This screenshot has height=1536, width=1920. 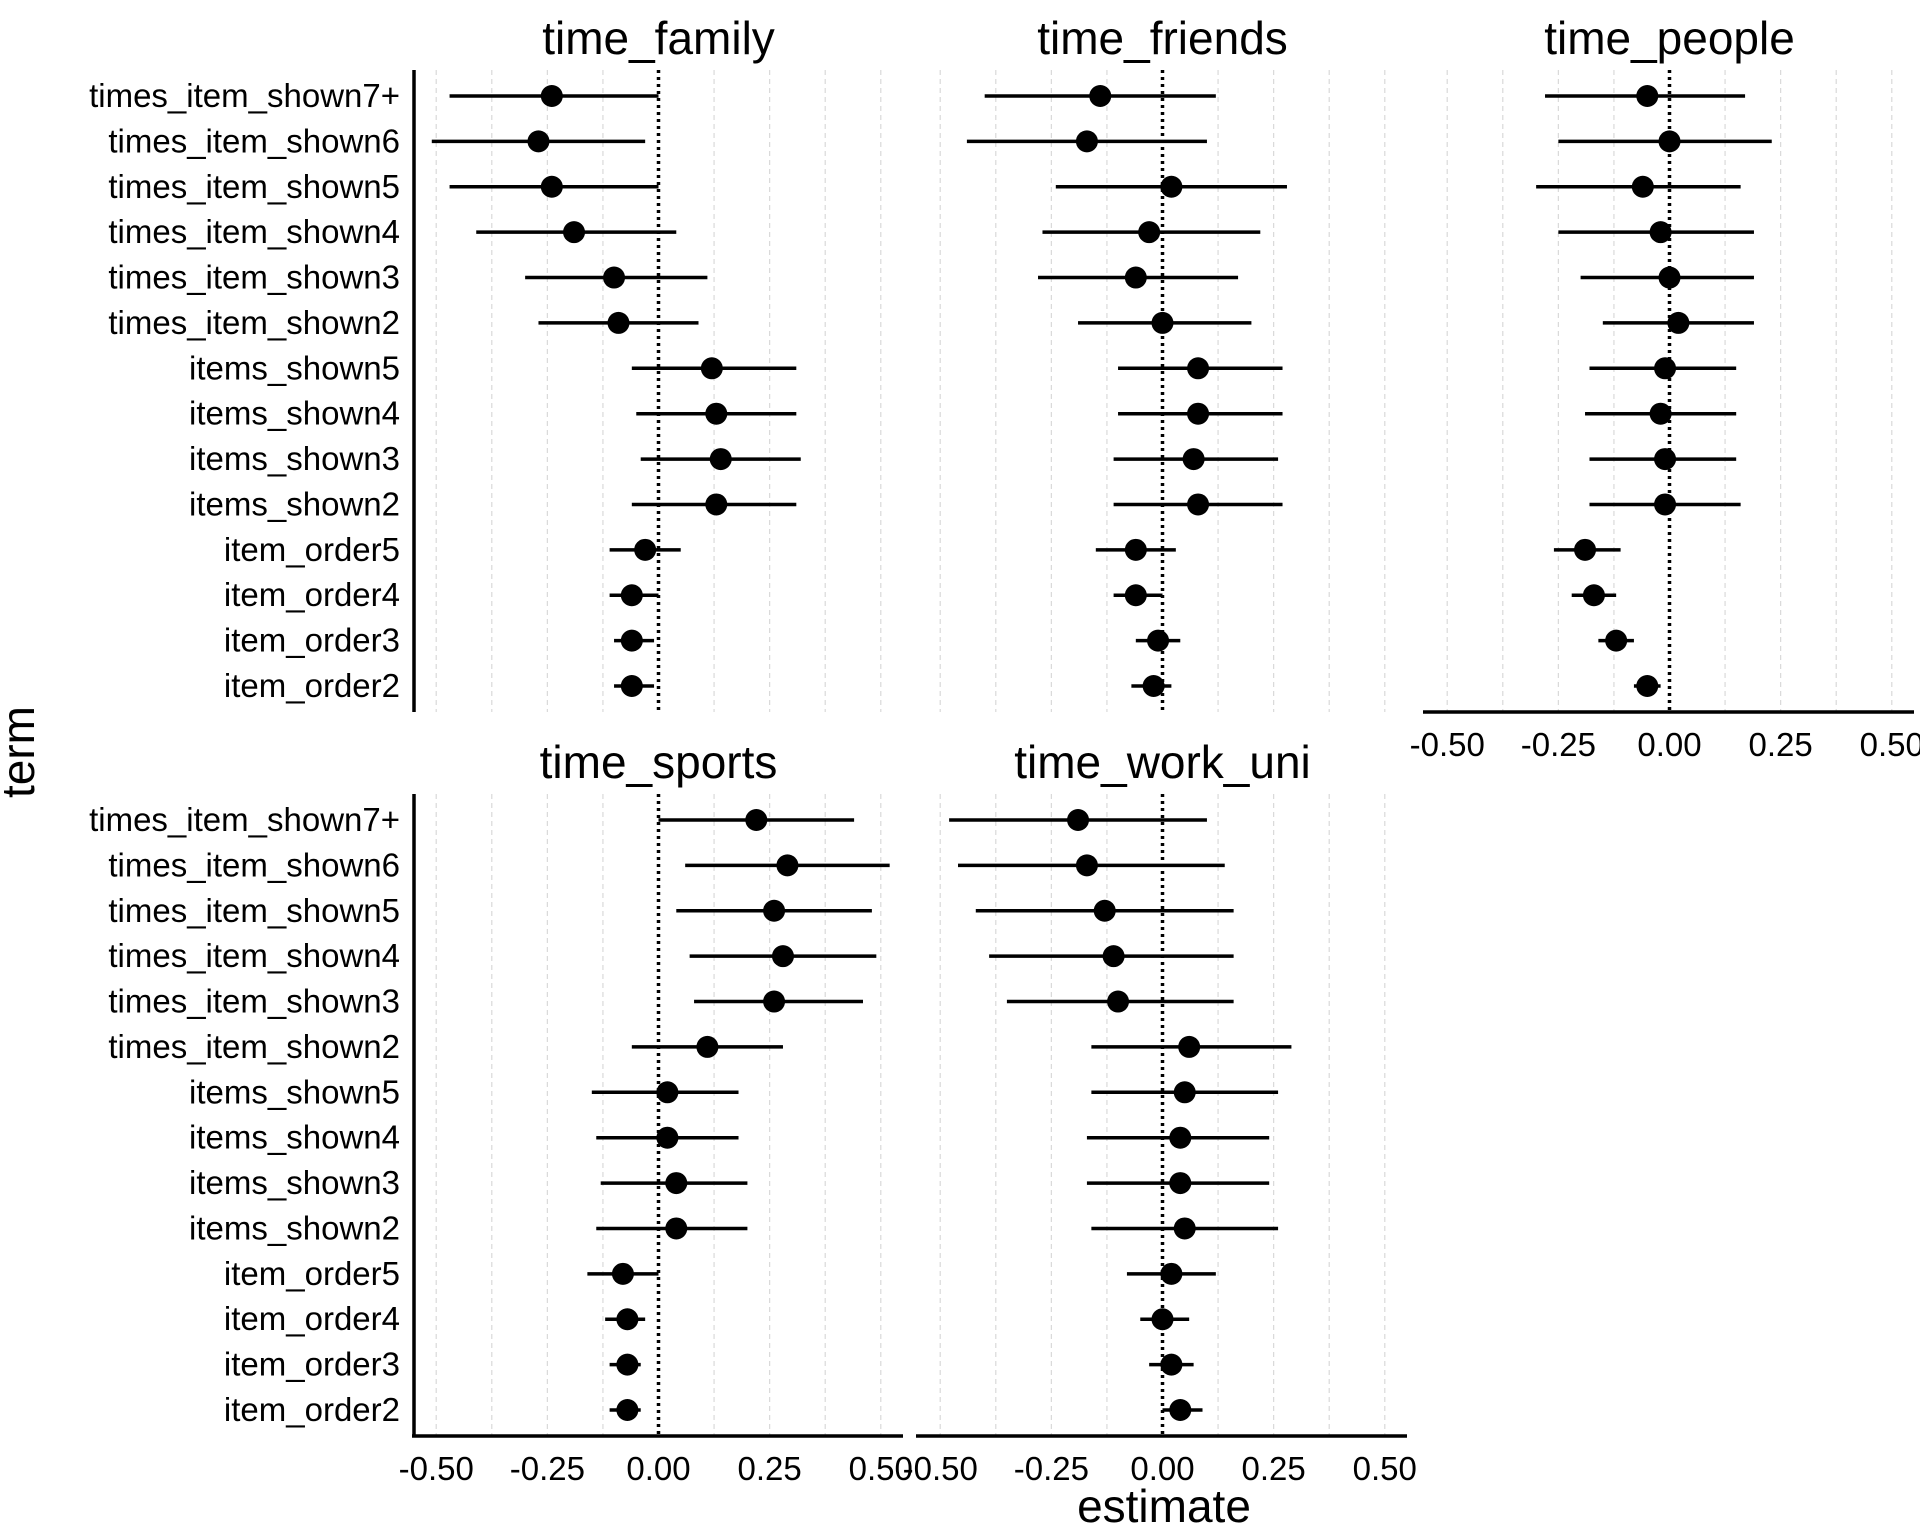 What do you see at coordinates (659, 762) in the screenshot?
I see `panel-title: time_sports` at bounding box center [659, 762].